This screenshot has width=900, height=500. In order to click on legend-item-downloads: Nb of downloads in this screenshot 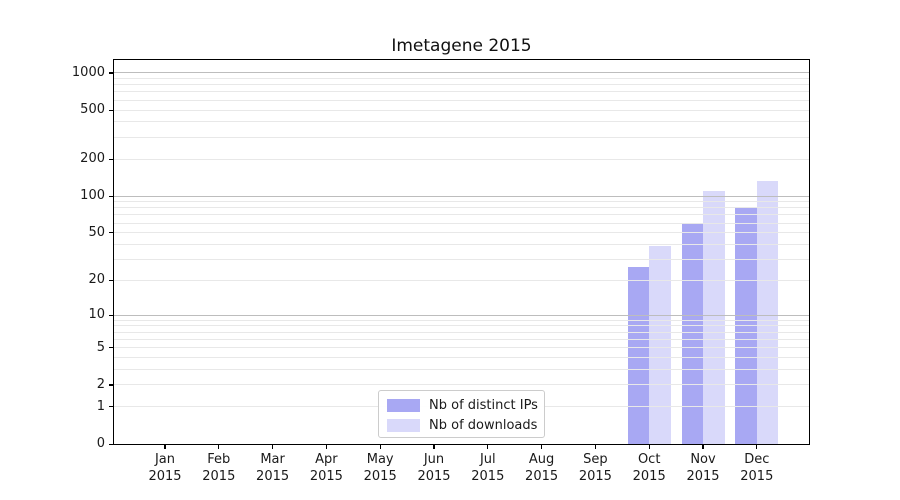, I will do `click(465, 425)`.